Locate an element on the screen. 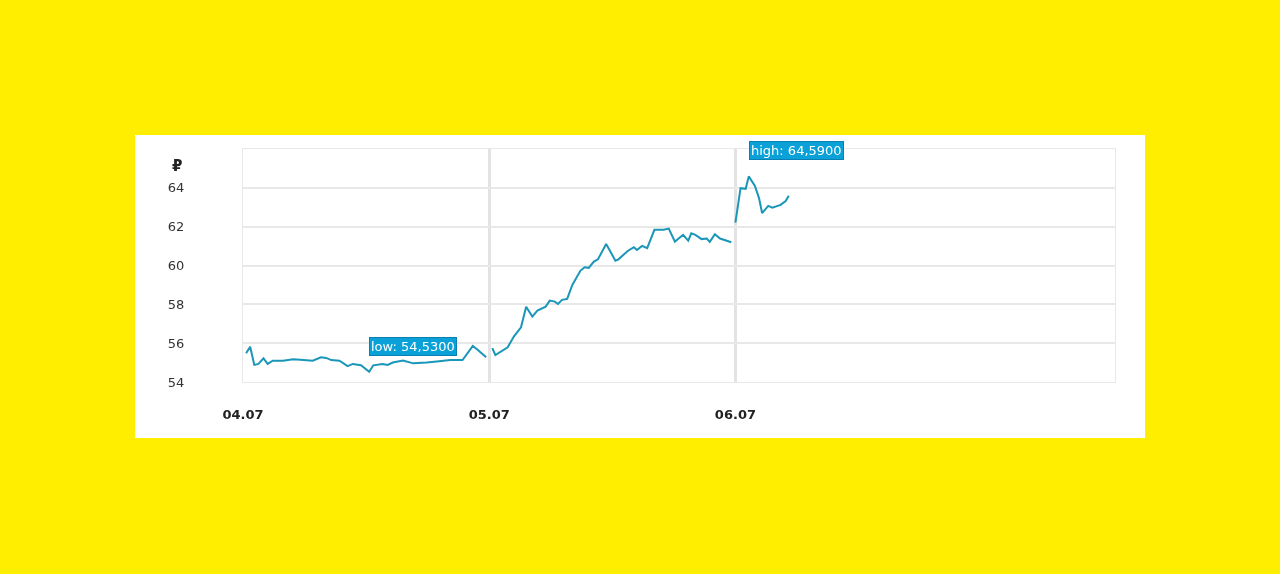 Image resolution: width=1280 pixels, height=574 pixels. x-tick-label: 04.07 is located at coordinates (243, 414).